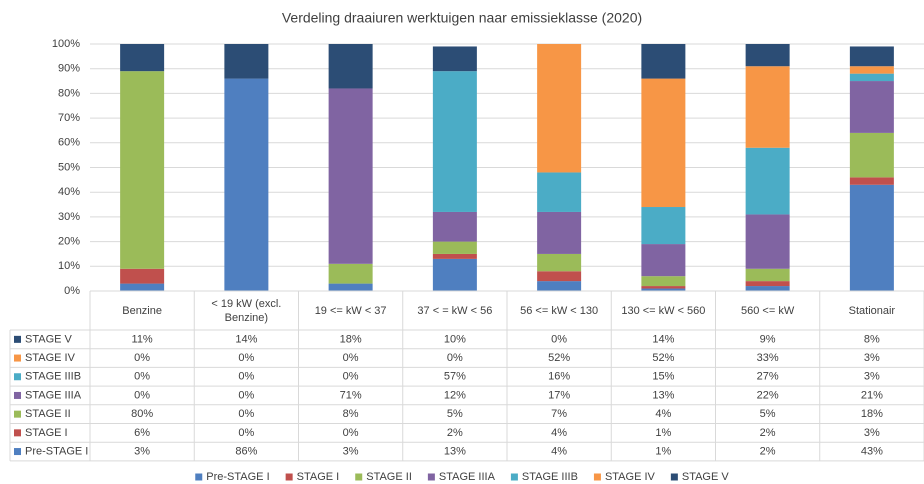 The width and height of the screenshot is (924, 484). What do you see at coordinates (768, 339) in the screenshot?
I see `table-cell: 9%` at bounding box center [768, 339].